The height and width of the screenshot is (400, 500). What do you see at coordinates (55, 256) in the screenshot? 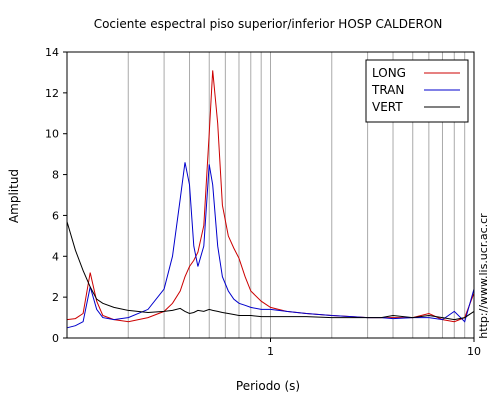
I see `y-tick-label: 4` at bounding box center [55, 256].